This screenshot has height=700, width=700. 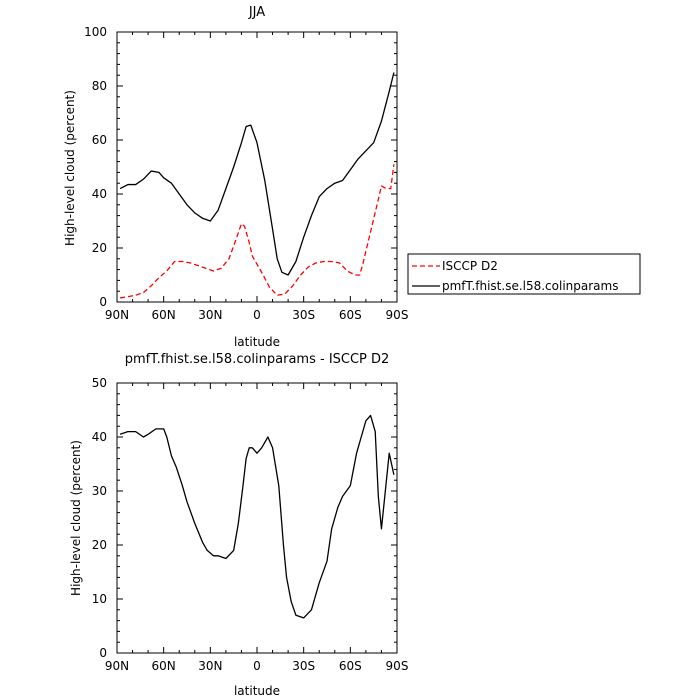 What do you see at coordinates (164, 315) in the screenshot?
I see `top-chart-x-tick-label: 60N` at bounding box center [164, 315].